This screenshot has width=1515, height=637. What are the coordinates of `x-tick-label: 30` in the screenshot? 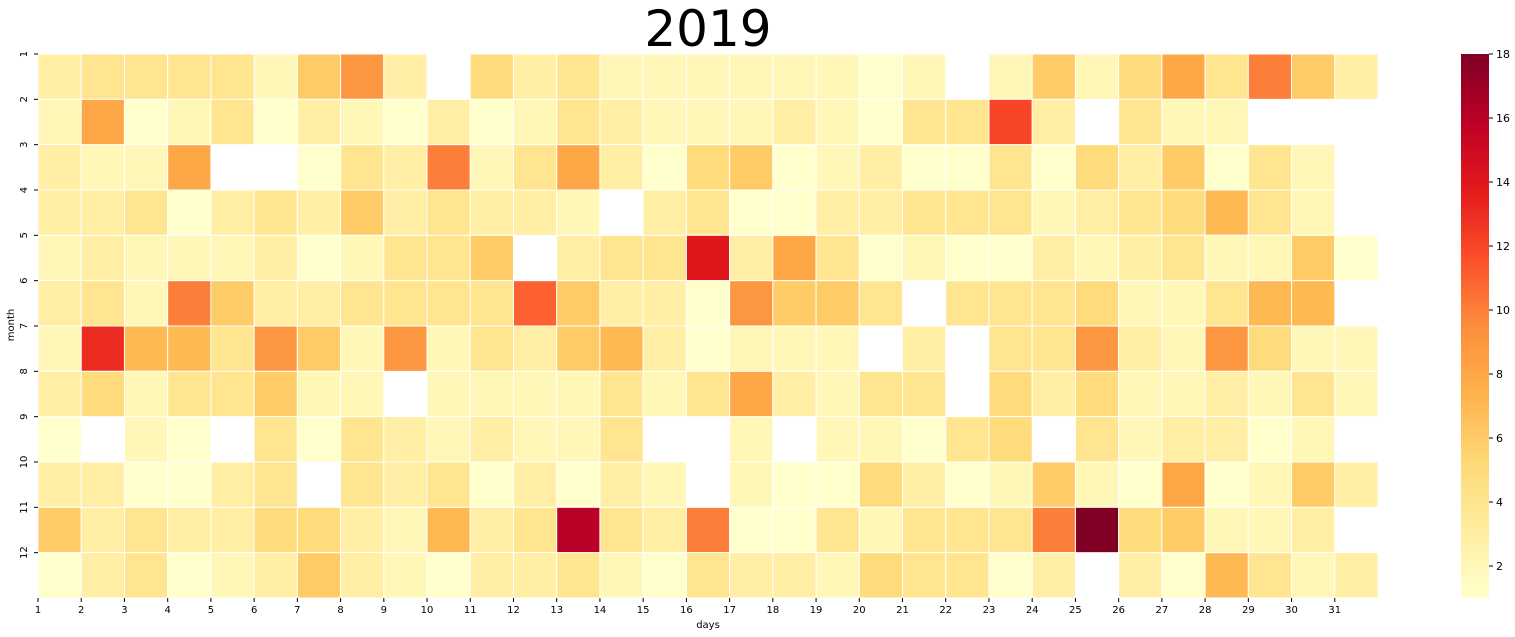 It's located at (1291, 610).